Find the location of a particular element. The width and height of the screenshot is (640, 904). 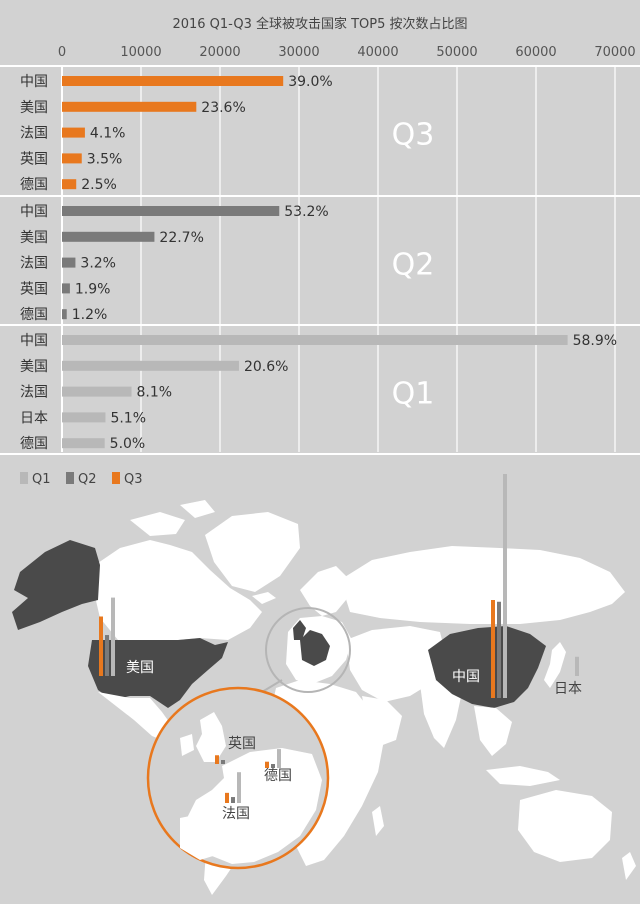

central-asia-shape is located at coordinates (396, 664).